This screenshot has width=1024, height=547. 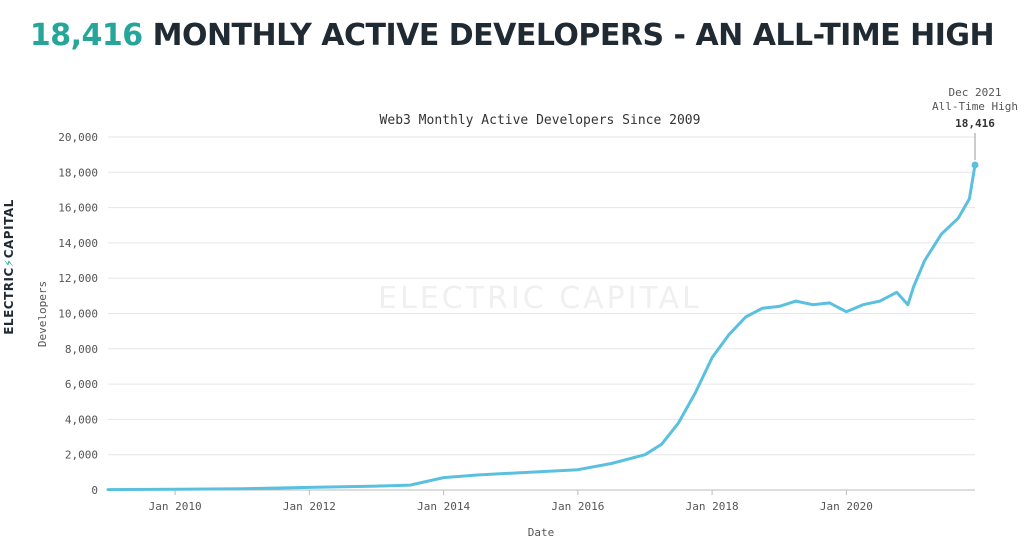 What do you see at coordinates (81, 384) in the screenshot?
I see `y-tick-label: 6,000` at bounding box center [81, 384].